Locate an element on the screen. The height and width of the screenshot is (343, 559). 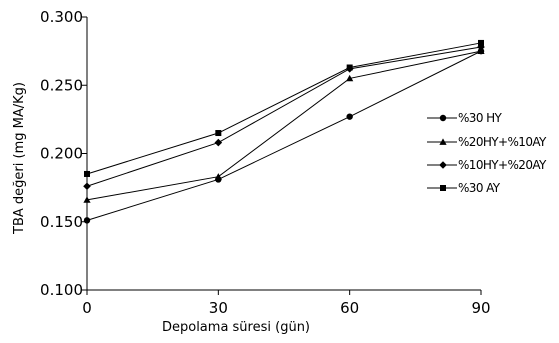
y-tick-label: 0.250 is located at coordinates (61, 85).